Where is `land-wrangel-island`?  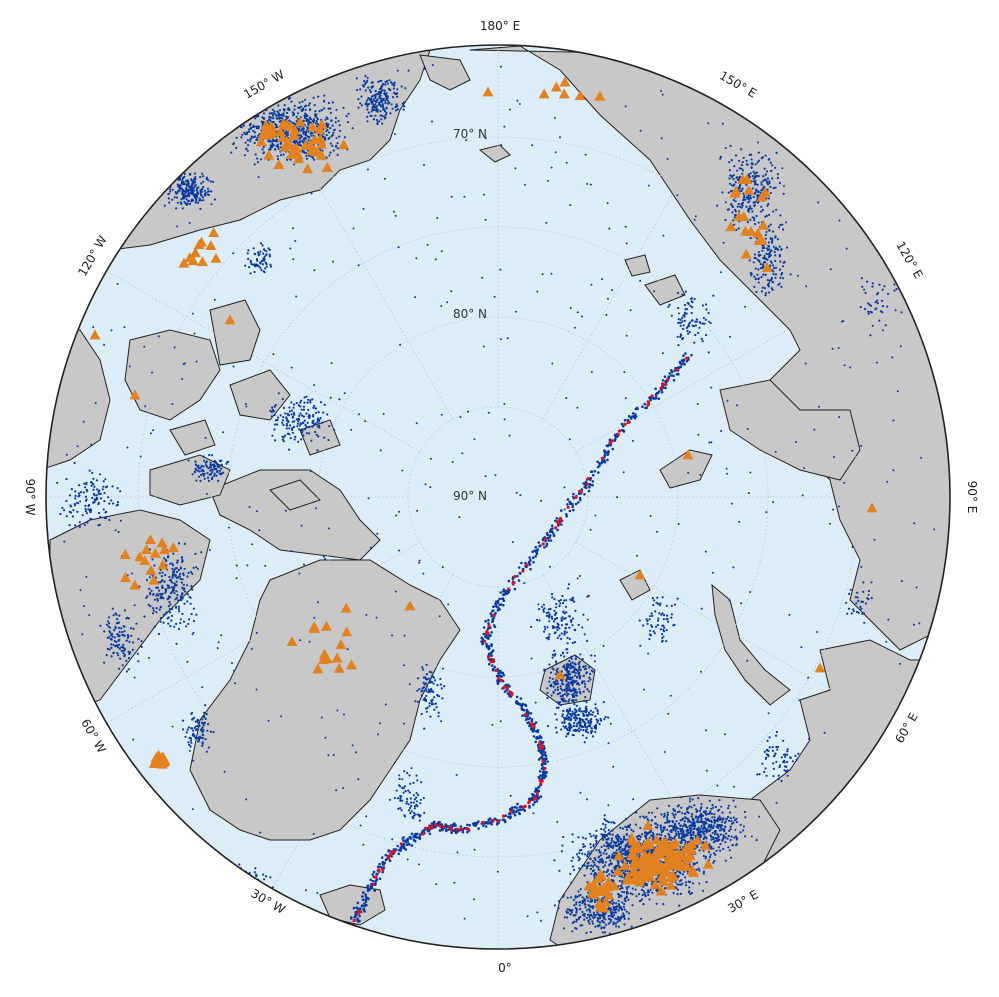
land-wrangel-island is located at coordinates (494, 153).